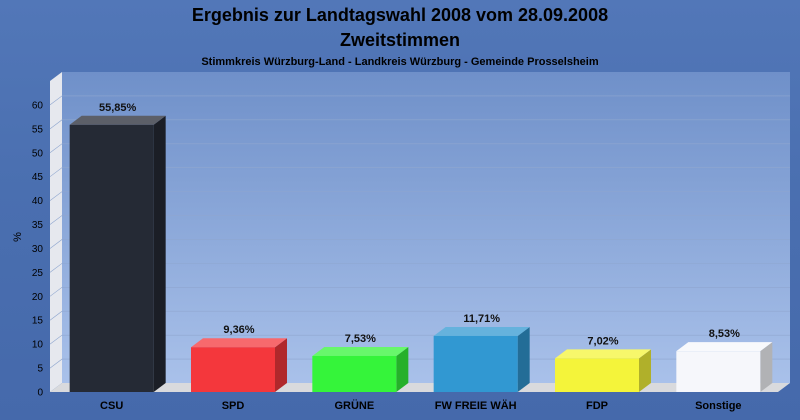 The image size is (800, 420). What do you see at coordinates (38, 345) in the screenshot?
I see `y-tick-label: 10` at bounding box center [38, 345].